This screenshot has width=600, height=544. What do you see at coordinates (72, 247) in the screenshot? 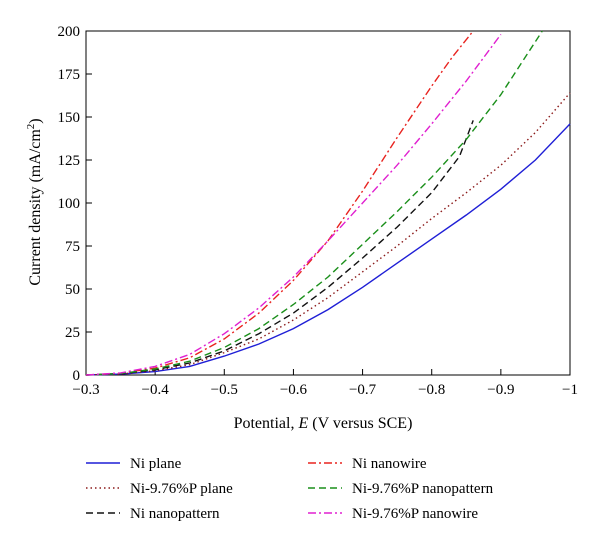
I see `y-tick-label: 75` at bounding box center [72, 247].